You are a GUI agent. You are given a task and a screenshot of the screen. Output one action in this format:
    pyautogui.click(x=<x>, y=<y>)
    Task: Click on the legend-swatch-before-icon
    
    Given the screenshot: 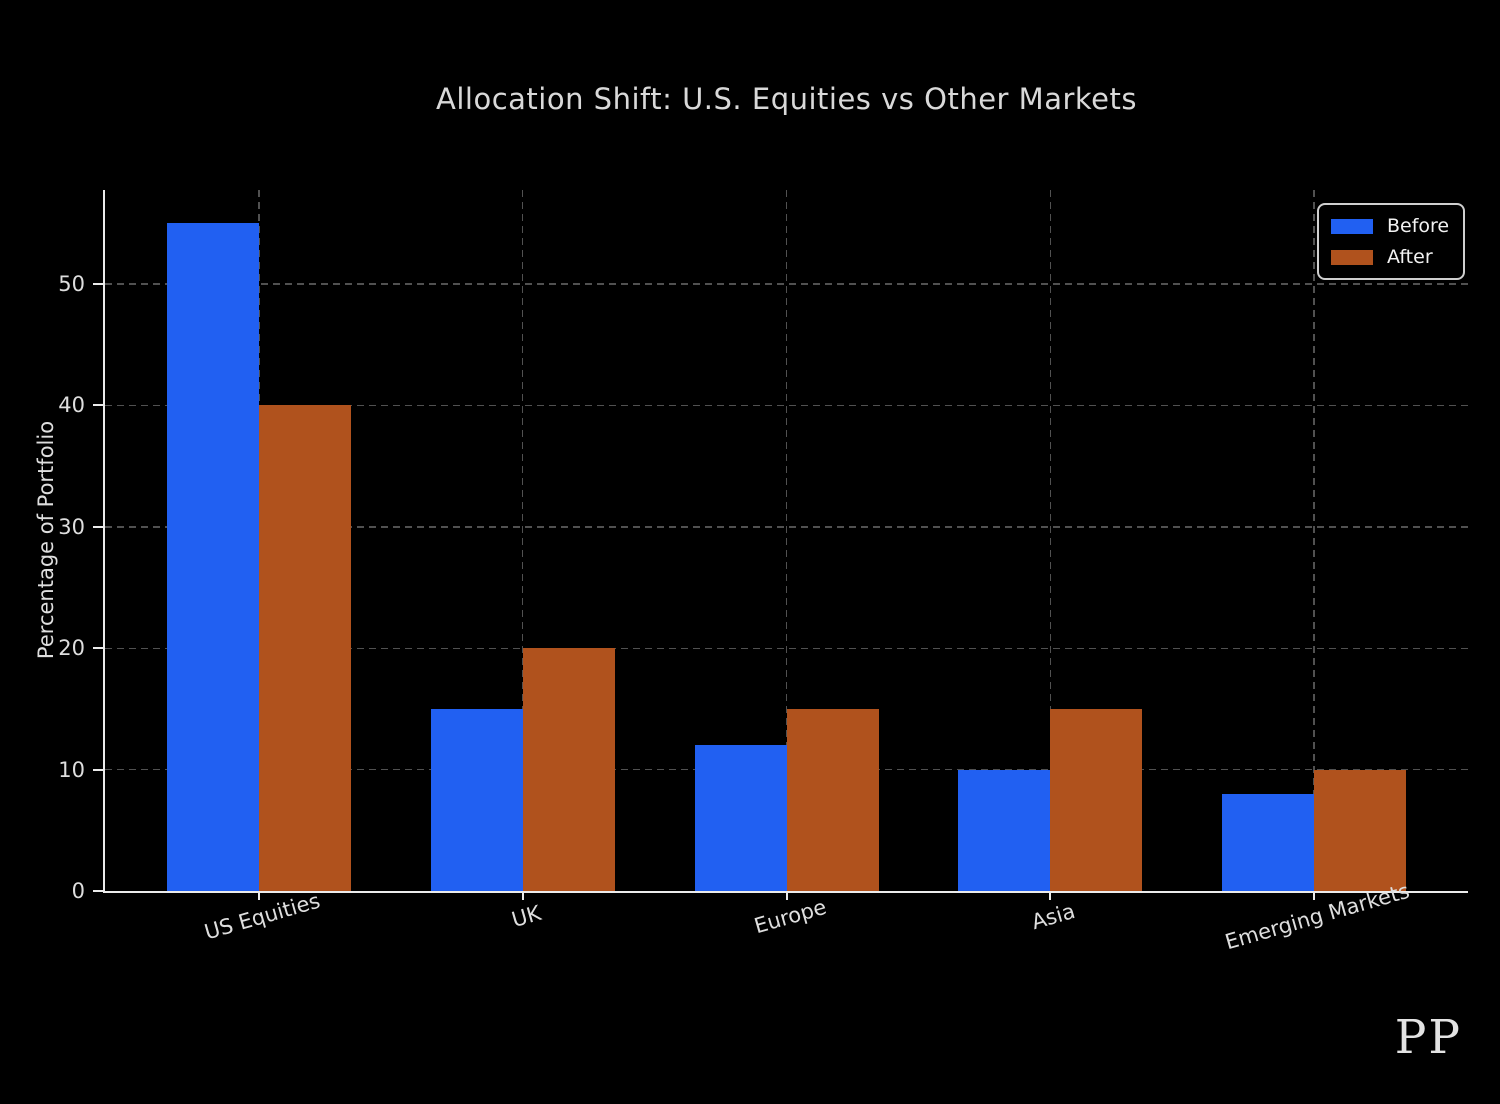 What is the action you would take?
    pyautogui.click(x=1352, y=226)
    